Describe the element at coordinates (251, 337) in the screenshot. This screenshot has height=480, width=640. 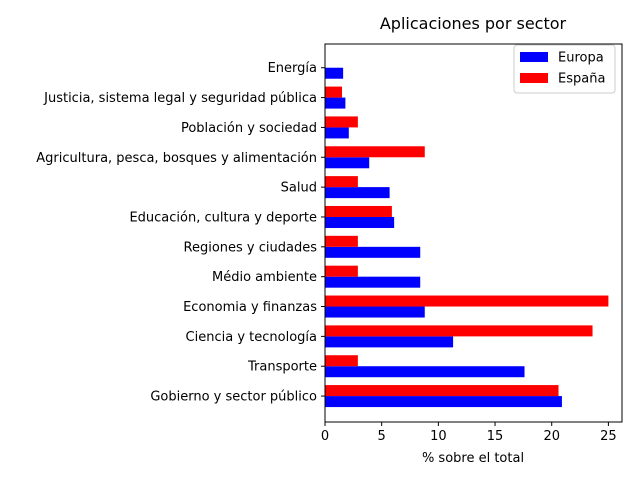
I see `y-tick-label: Ciencia y tecnología` at that location.